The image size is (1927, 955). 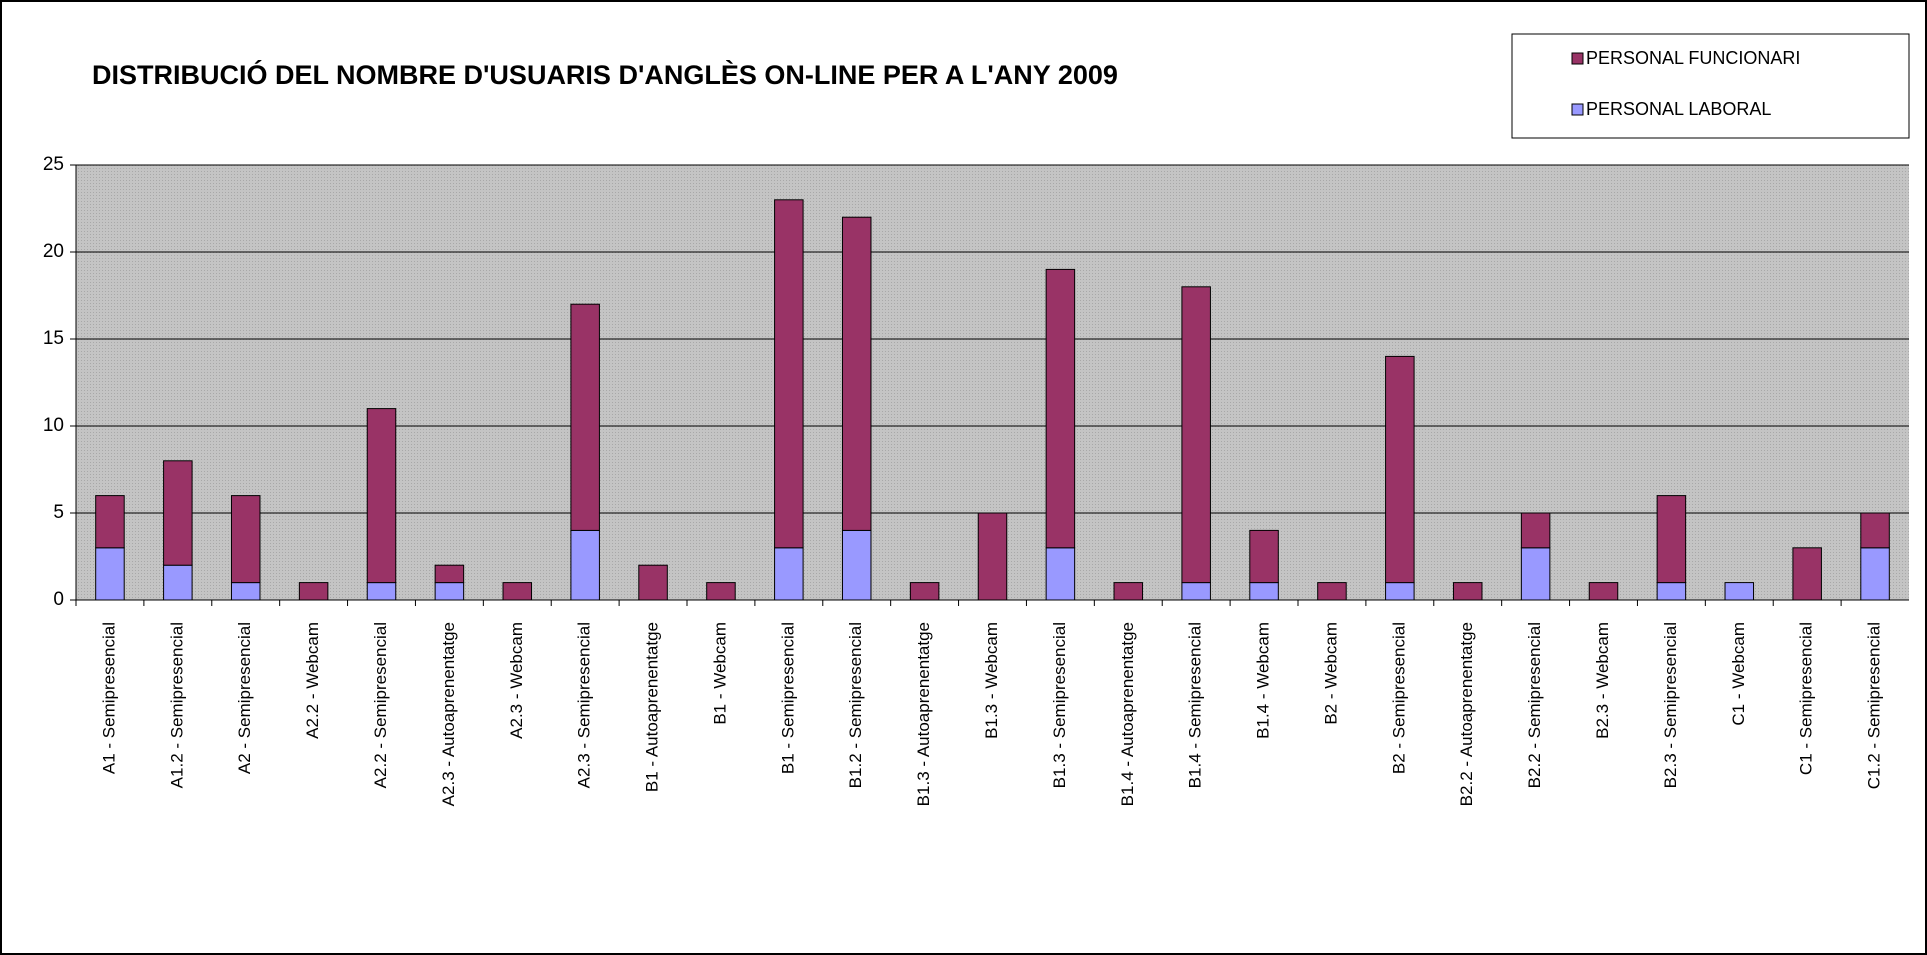 I want to click on x-tick-label: B1 - Semipresencial, so click(x=787, y=698).